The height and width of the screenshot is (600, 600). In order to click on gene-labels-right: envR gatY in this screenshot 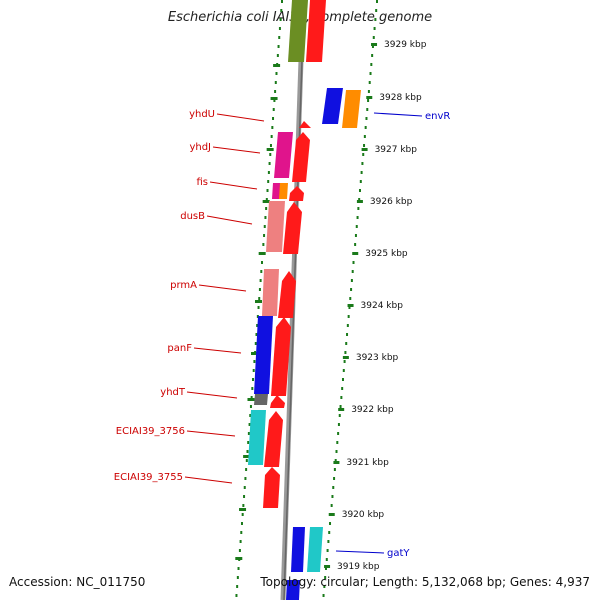, I will do `click(392, 335)`.